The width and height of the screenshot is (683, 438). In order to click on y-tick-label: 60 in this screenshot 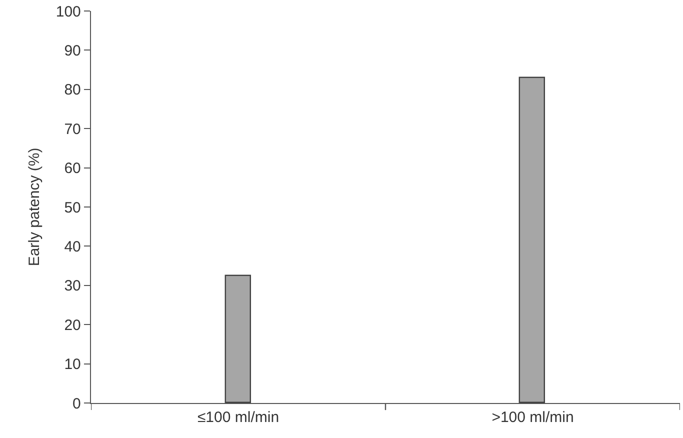, I will do `click(72, 169)`.